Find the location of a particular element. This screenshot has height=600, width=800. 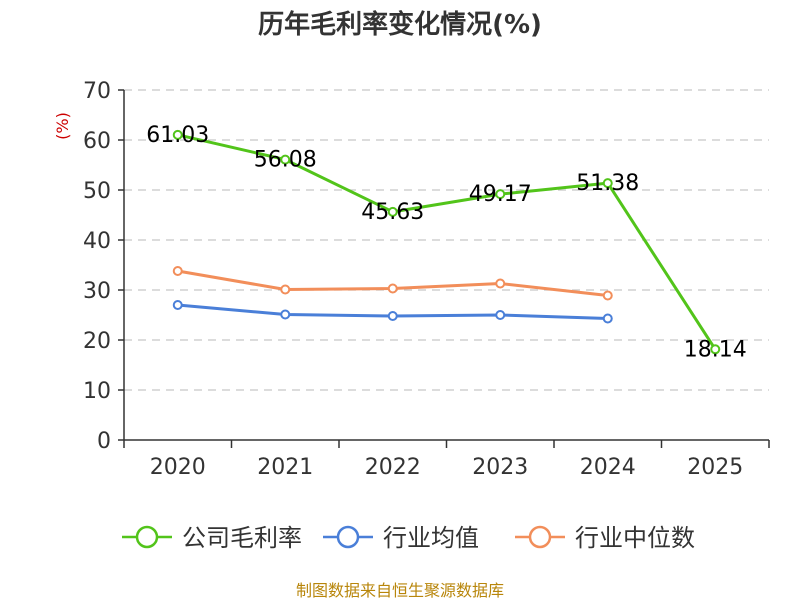

x-tick-label: 2025 is located at coordinates (715, 467).